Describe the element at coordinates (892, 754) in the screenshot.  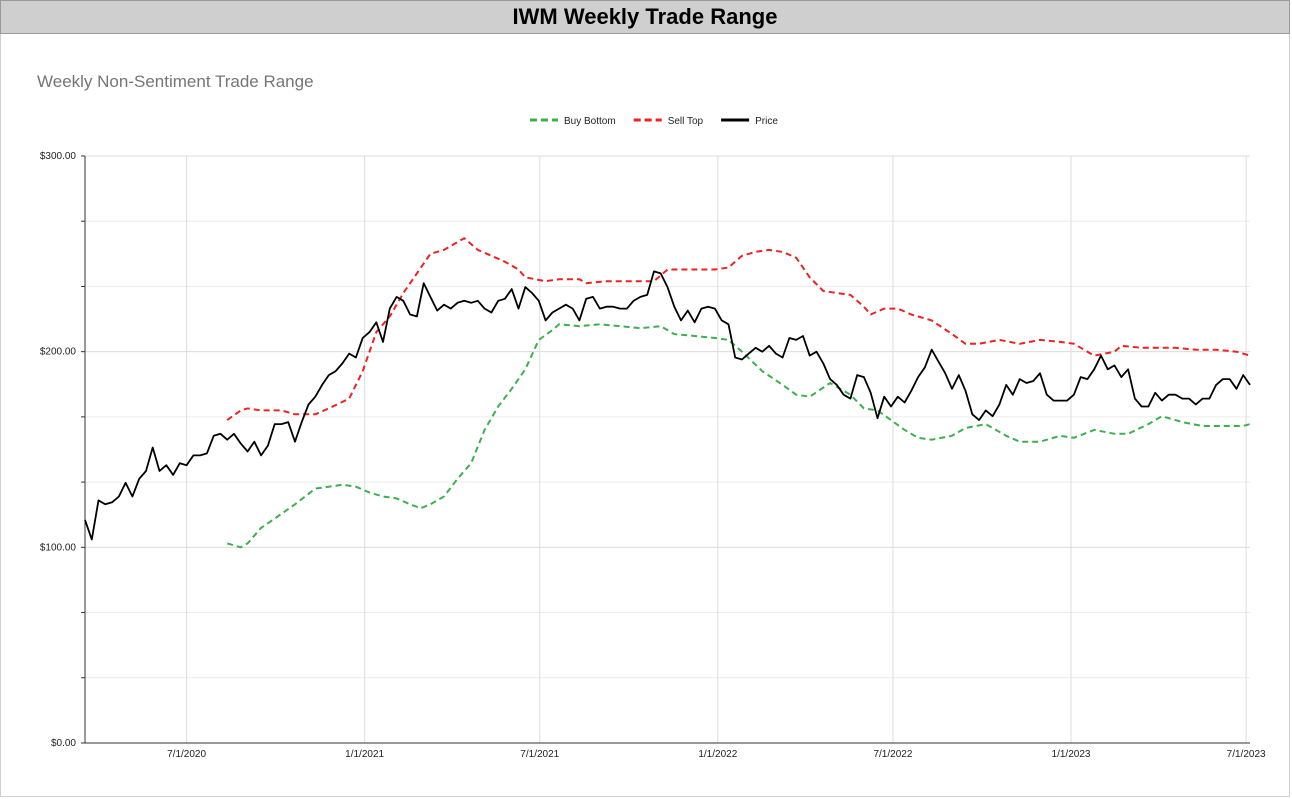
I see `x-tick-label: 7/1/2022` at that location.